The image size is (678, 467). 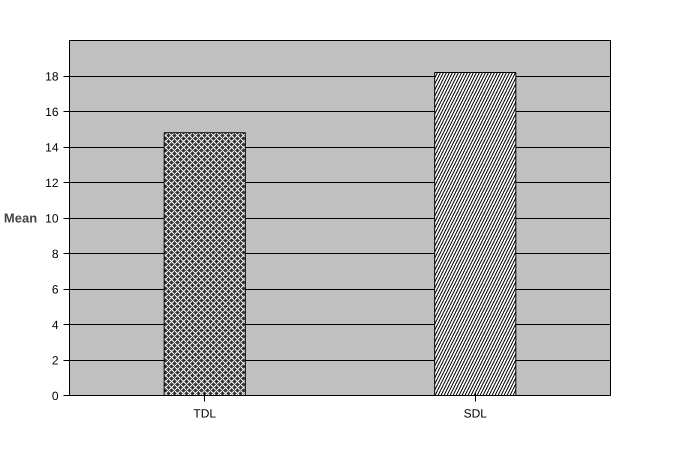 I want to click on x-tick-label: TDL, so click(x=204, y=413).